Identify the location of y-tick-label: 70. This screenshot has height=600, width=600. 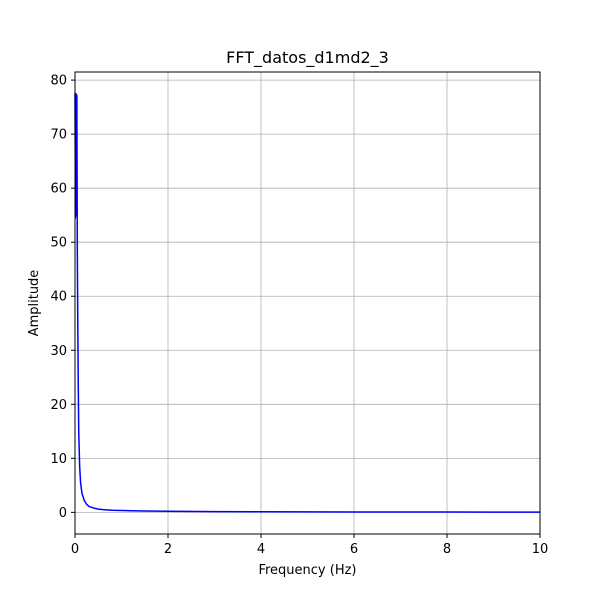
(58, 135).